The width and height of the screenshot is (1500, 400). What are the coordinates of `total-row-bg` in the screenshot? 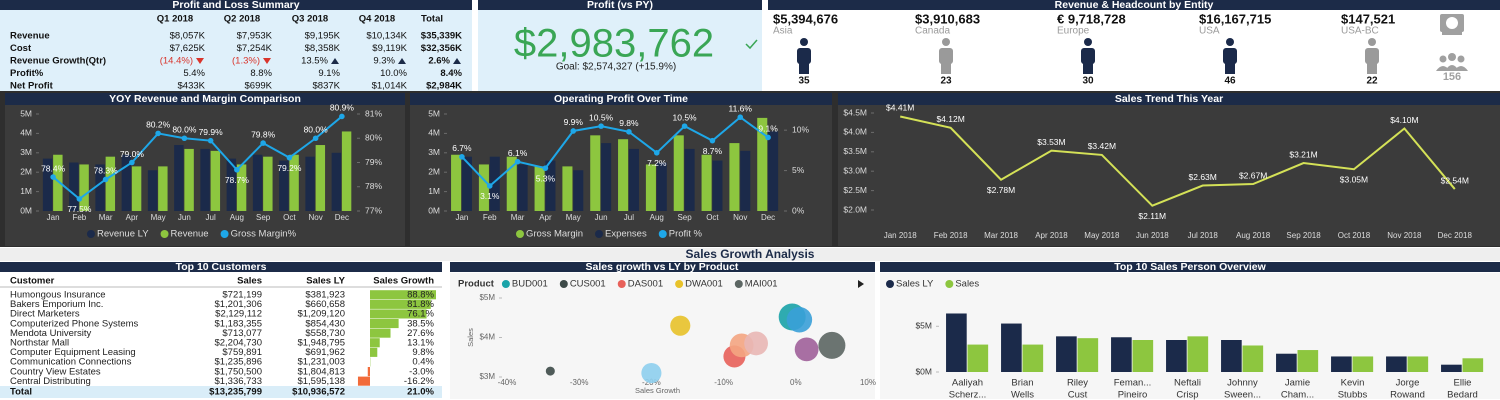 It's located at (221, 392).